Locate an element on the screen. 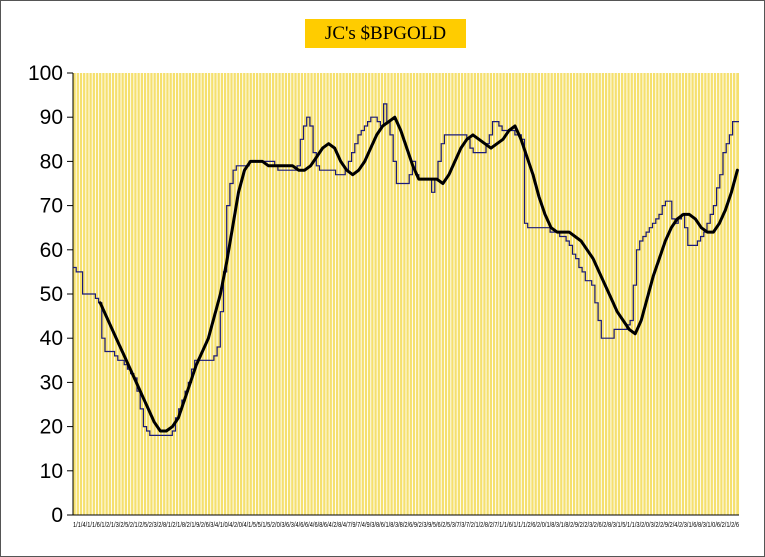  y-tick-label: 50 is located at coordinates (51, 294).